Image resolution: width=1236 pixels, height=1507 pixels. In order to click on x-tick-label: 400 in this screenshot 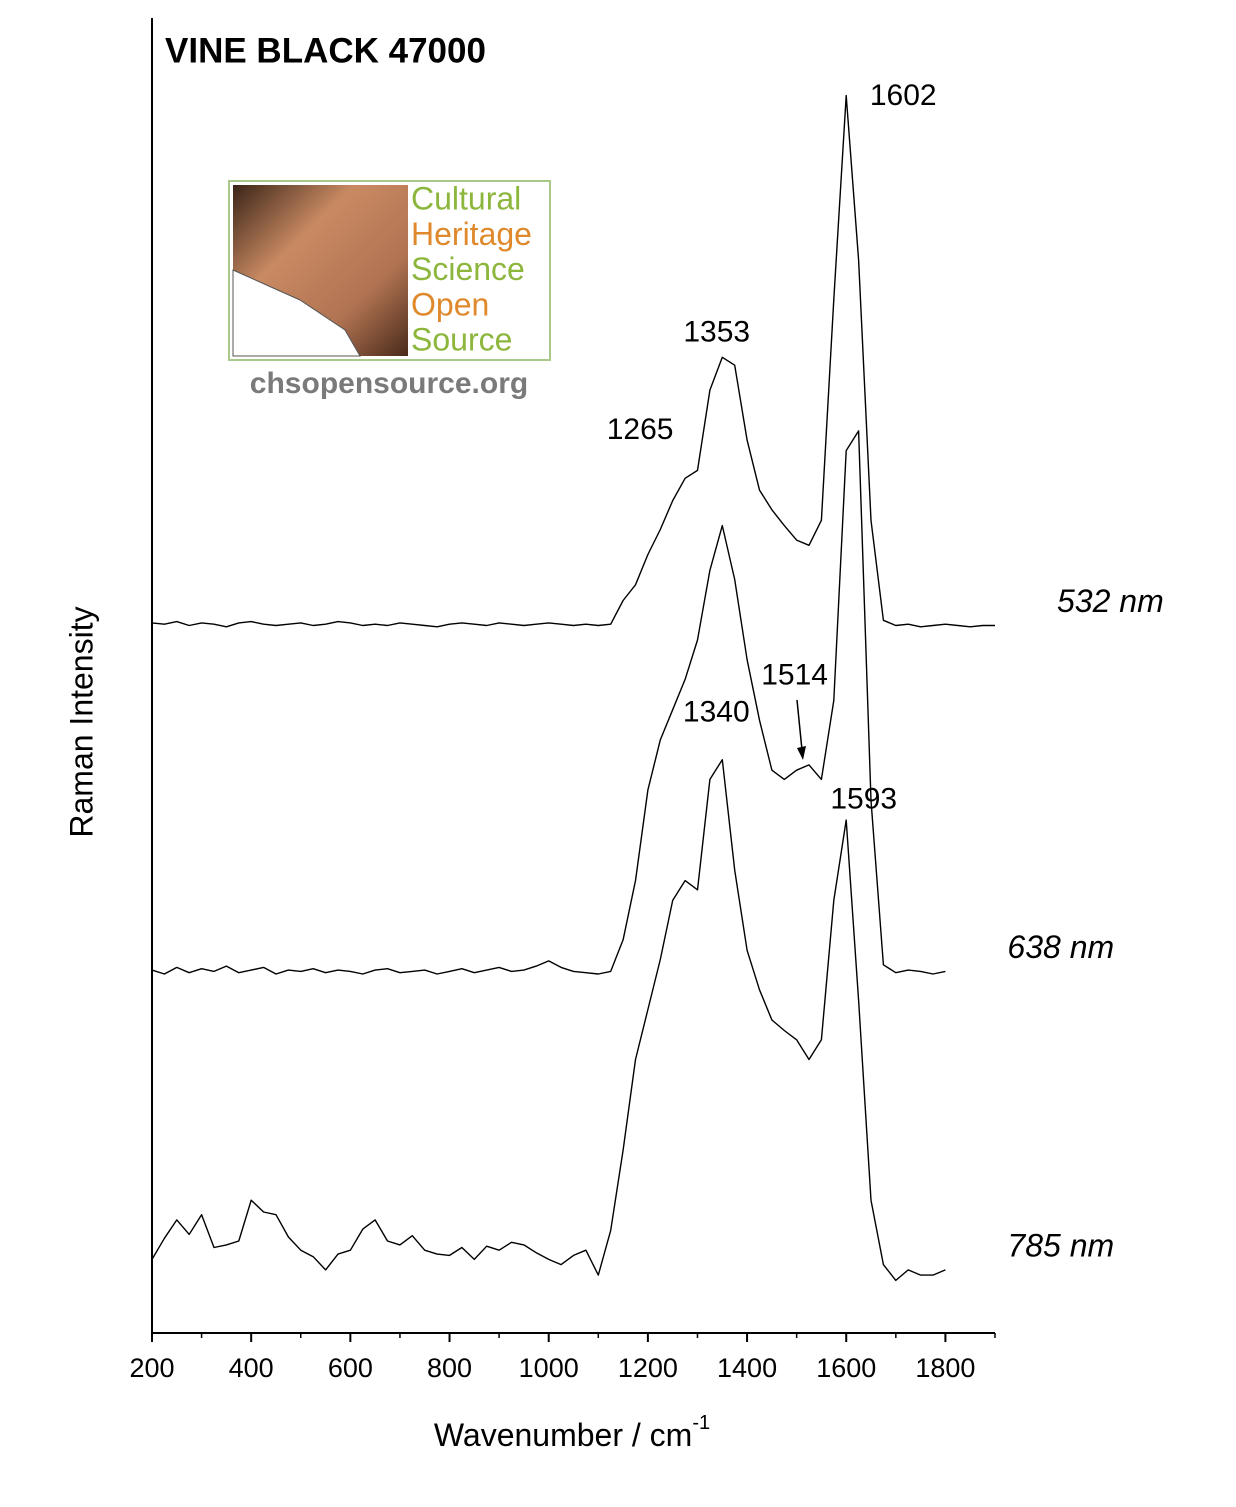, I will do `click(251, 1368)`.